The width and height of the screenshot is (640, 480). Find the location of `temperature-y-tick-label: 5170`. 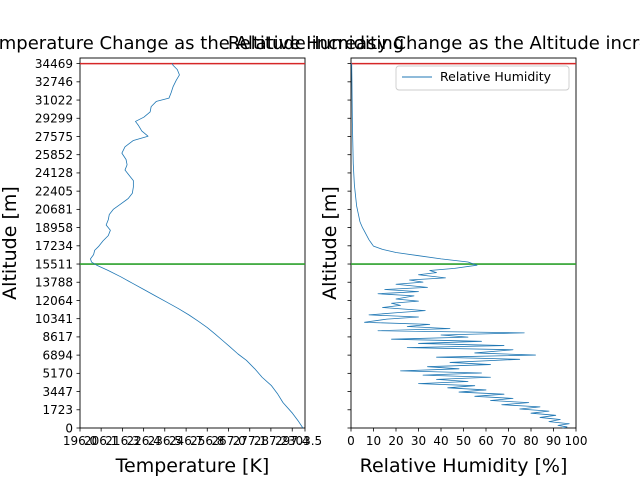

temperature-y-tick-label: 5170 is located at coordinates (57, 374).